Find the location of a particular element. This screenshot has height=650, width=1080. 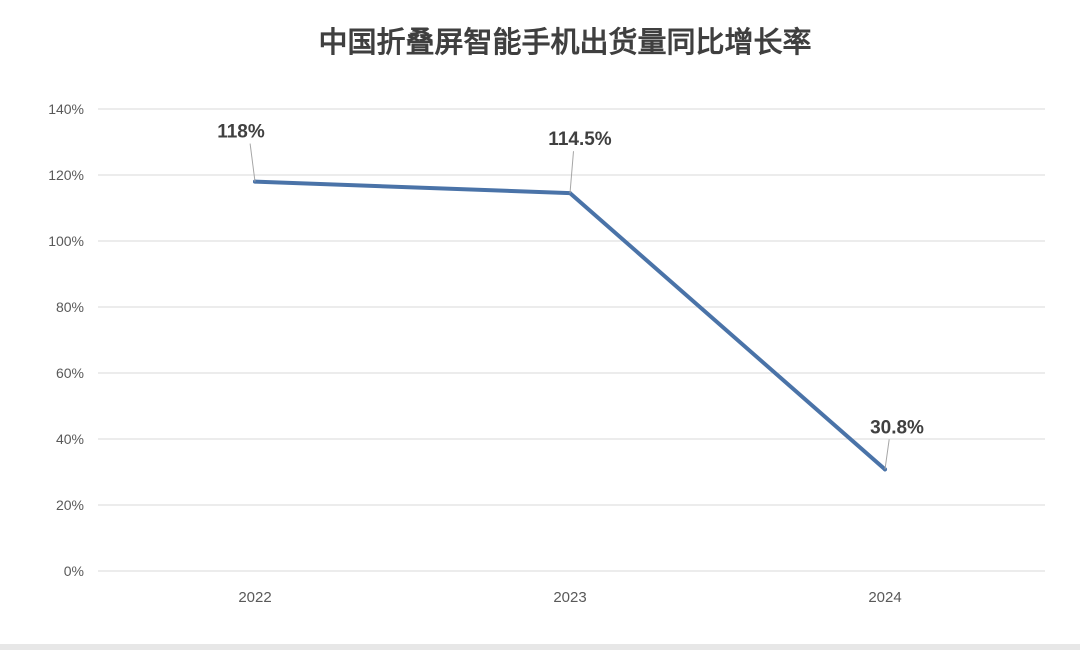

y-tick-label: 120% is located at coordinates (66, 175).